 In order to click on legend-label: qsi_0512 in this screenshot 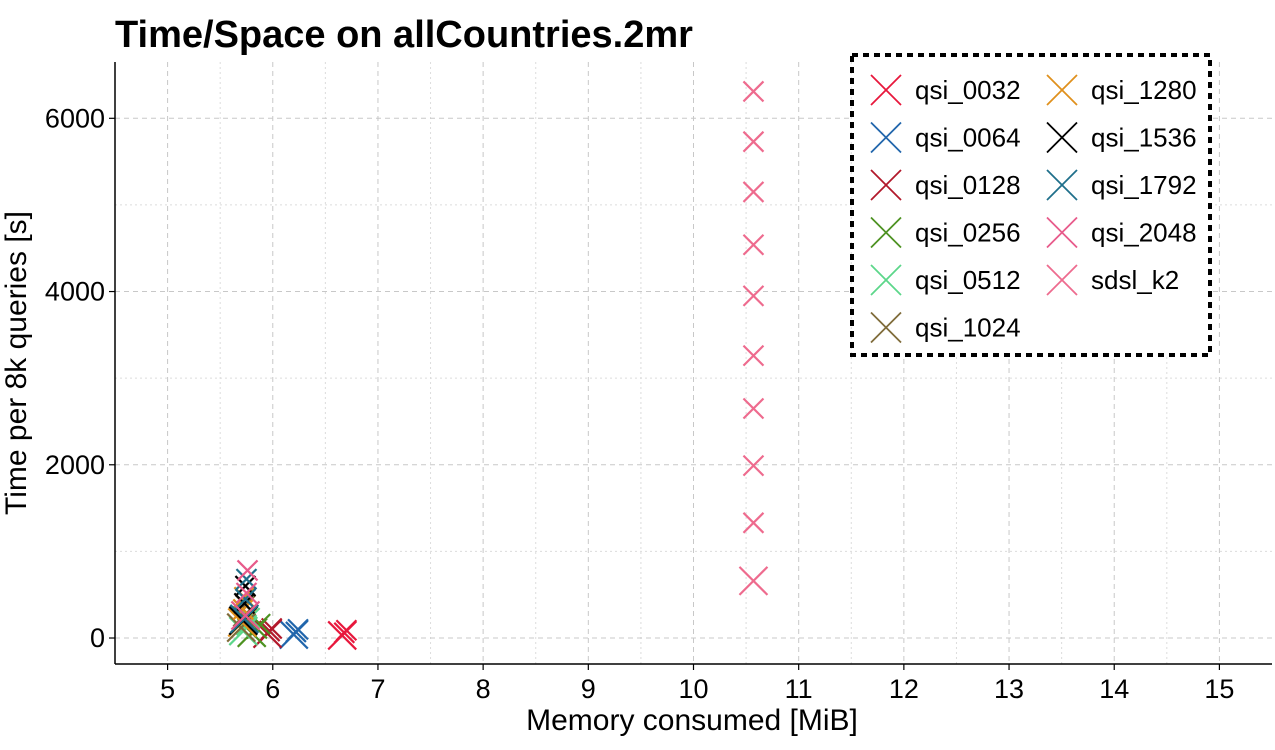, I will do `click(968, 280)`.